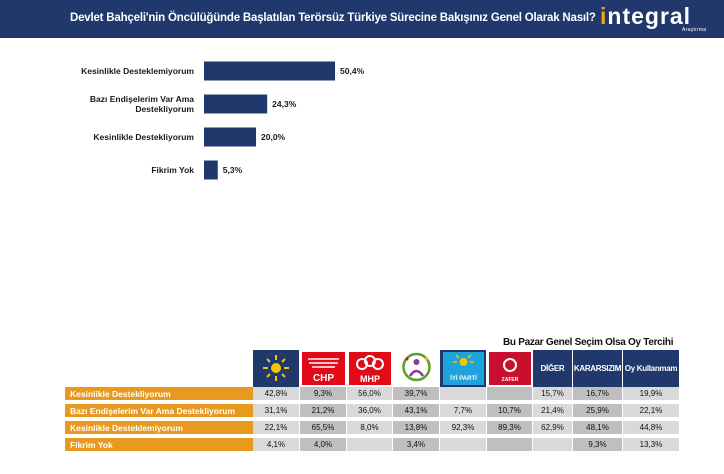 Image resolution: width=724 pixels, height=474 pixels. Describe the element at coordinates (172, 170) in the screenshot. I see `category-label-3: Fikrim Yok` at that location.